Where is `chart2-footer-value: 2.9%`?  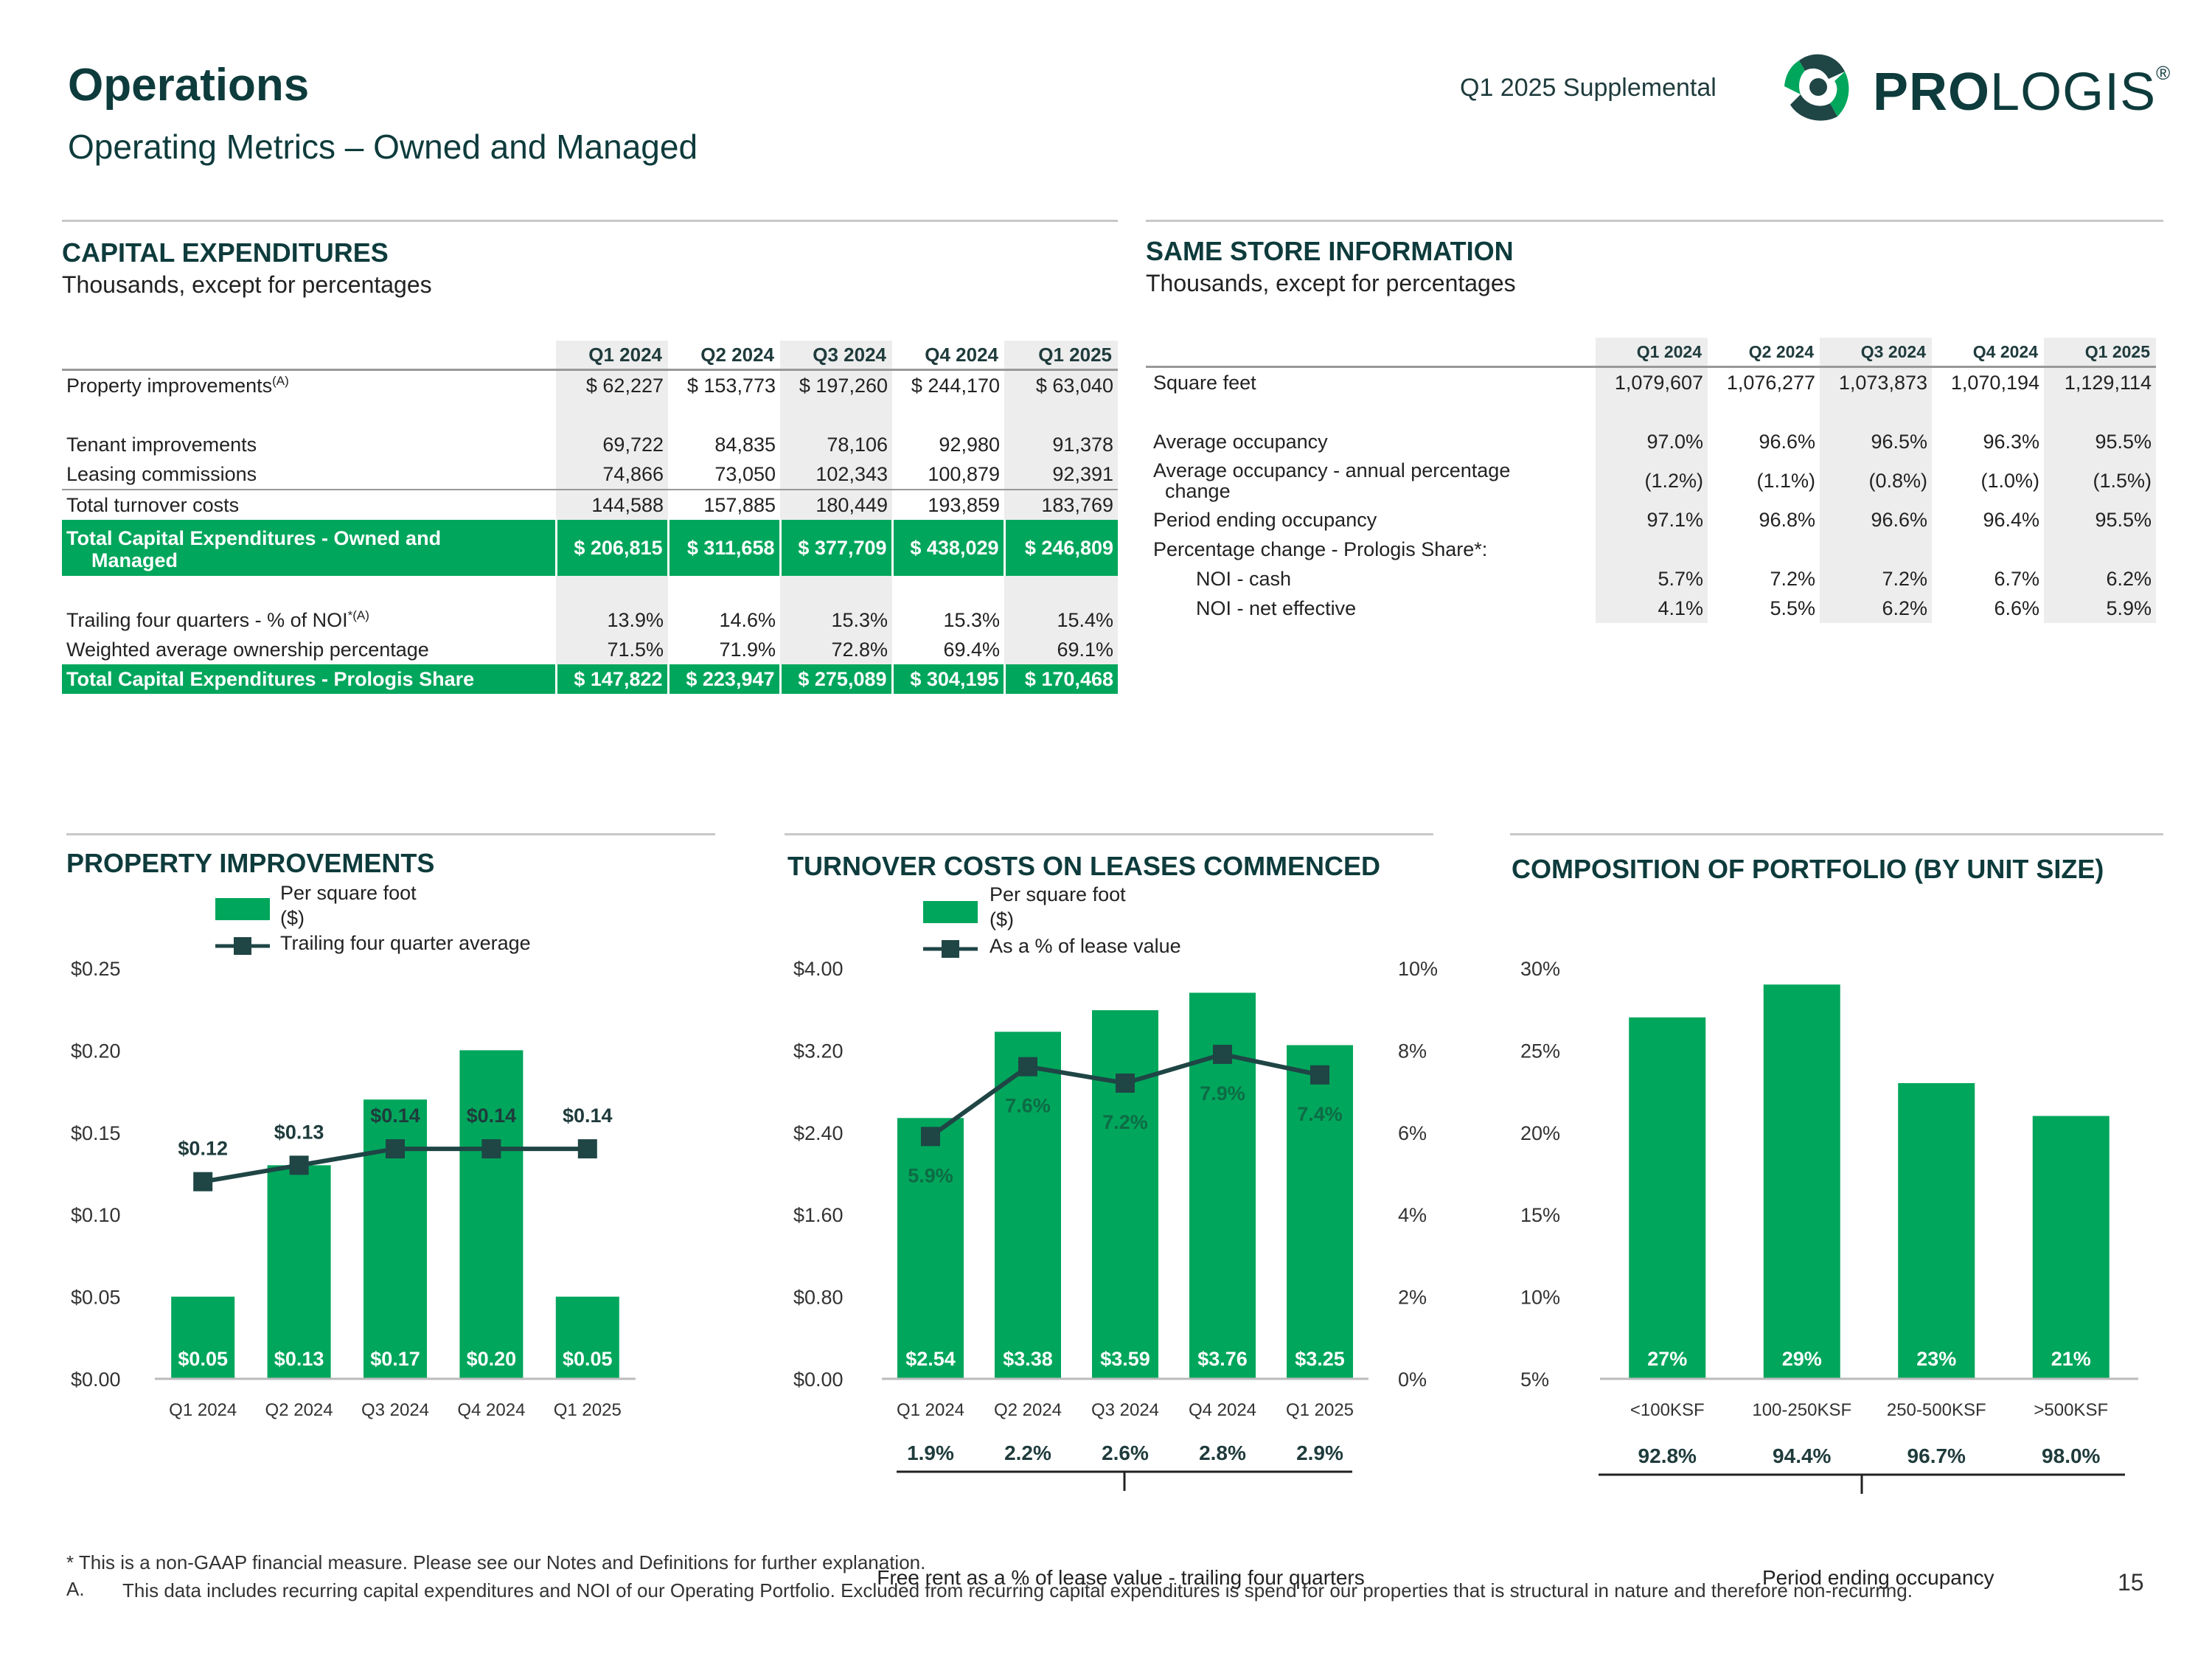 chart2-footer-value: 2.9% is located at coordinates (1319, 1452).